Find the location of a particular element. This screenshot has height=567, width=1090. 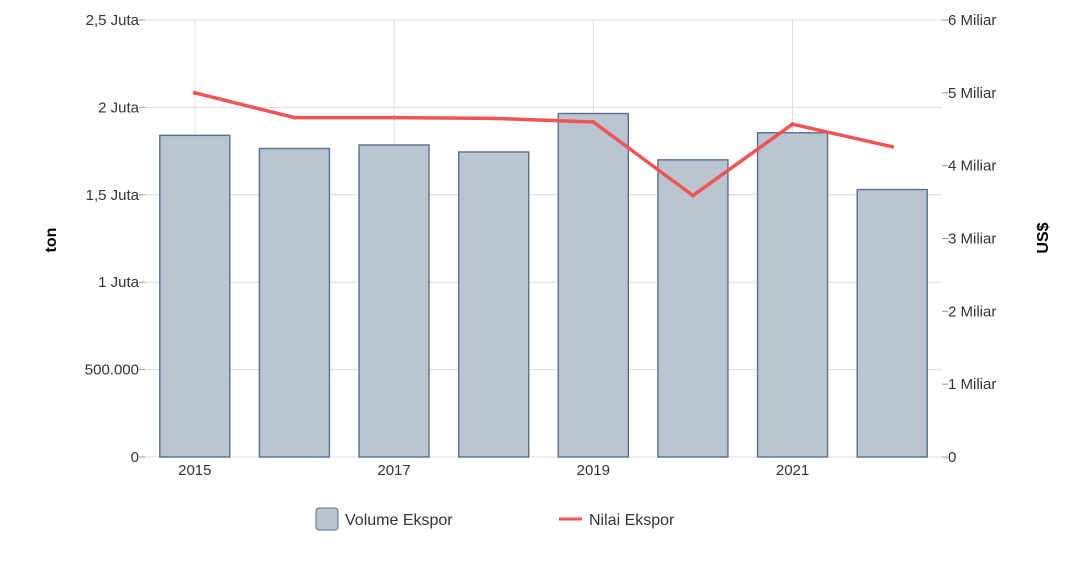

bar-volume-2017 is located at coordinates (394, 301).